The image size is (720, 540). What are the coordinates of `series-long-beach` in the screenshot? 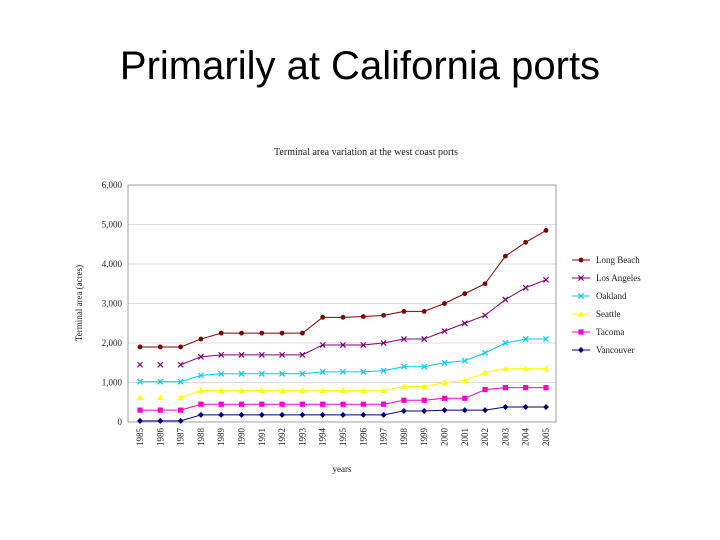 It's located at (343, 289).